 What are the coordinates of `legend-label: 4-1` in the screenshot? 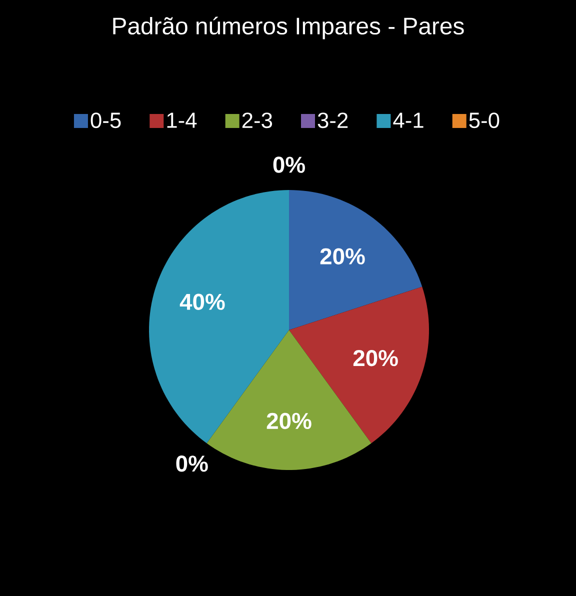 It's located at (408, 120).